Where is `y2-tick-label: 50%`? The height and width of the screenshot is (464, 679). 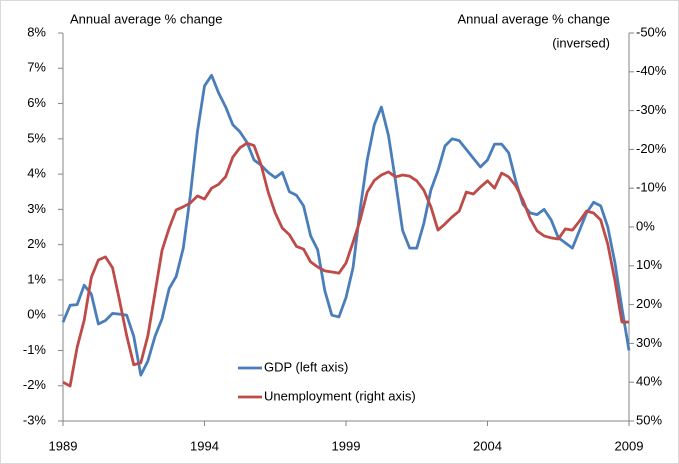
y2-tick-label: 50% is located at coordinates (649, 419).